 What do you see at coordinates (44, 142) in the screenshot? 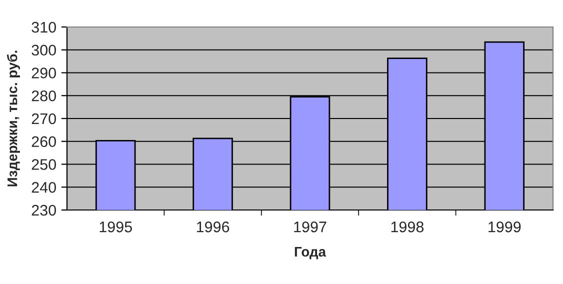
I see `y-tick-label: 260` at bounding box center [44, 142].